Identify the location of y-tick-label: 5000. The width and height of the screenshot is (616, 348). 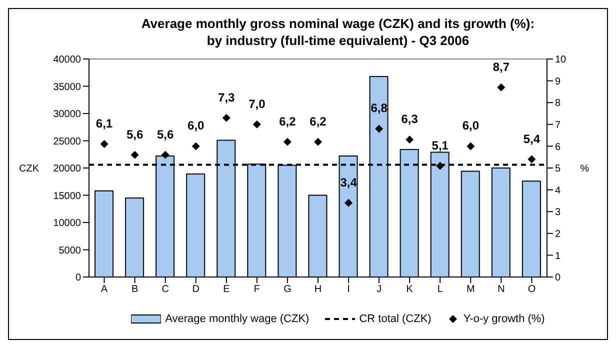
(70, 250).